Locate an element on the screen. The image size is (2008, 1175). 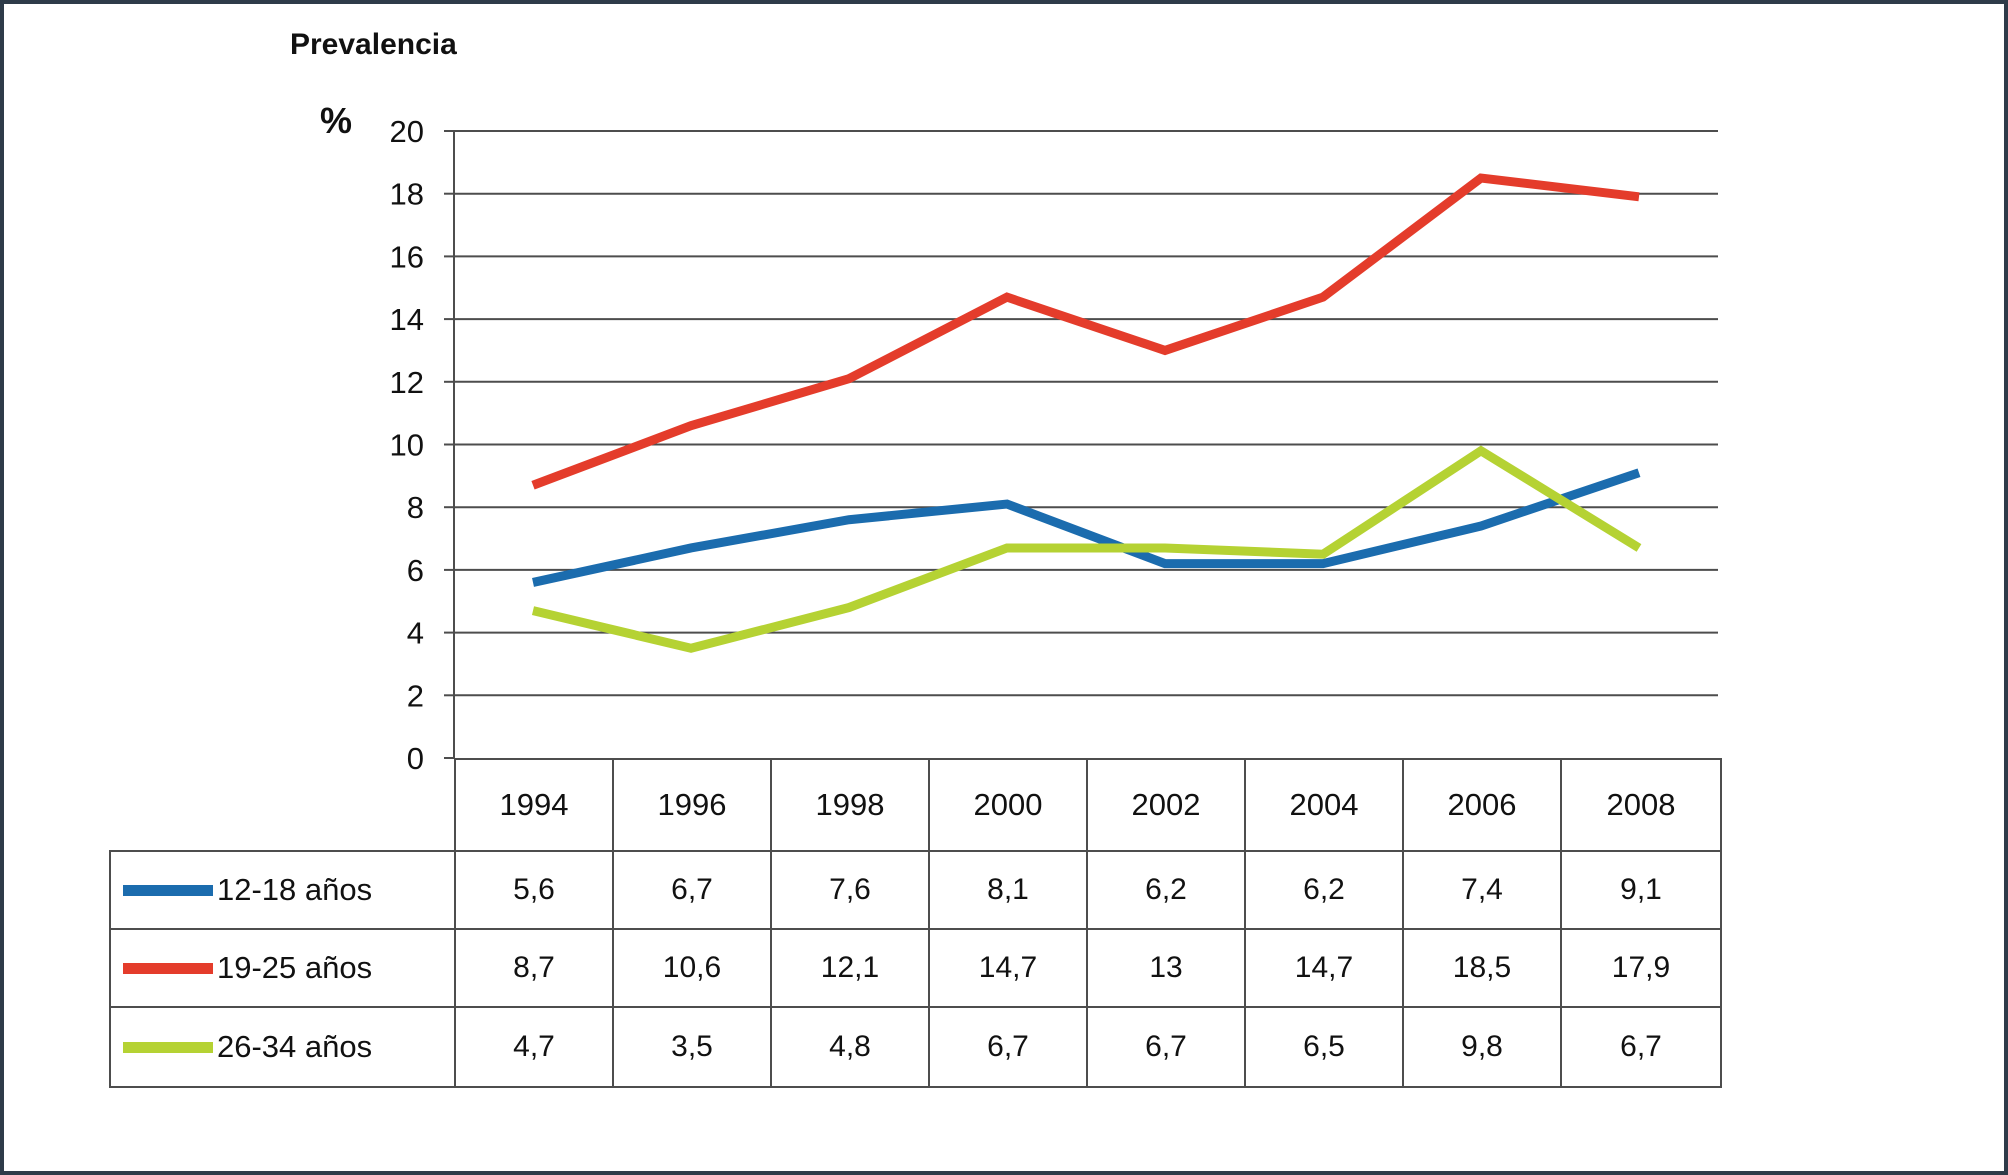
y-tick-label: 10 is located at coordinates (407, 445).